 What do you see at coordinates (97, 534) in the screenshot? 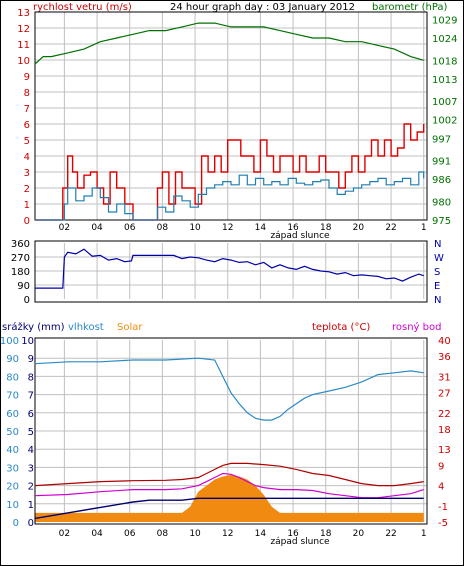
I see `x-tick-label: 04` at bounding box center [97, 534].